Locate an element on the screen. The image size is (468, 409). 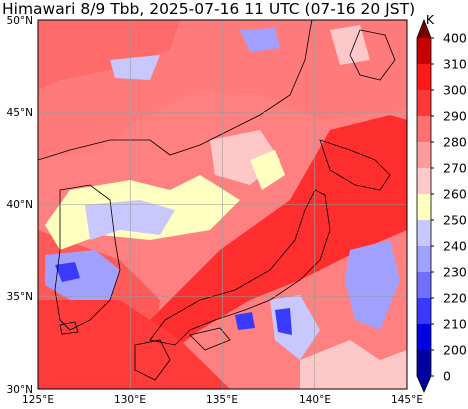
colorbar-tick-label: 400 is located at coordinates (455, 38).